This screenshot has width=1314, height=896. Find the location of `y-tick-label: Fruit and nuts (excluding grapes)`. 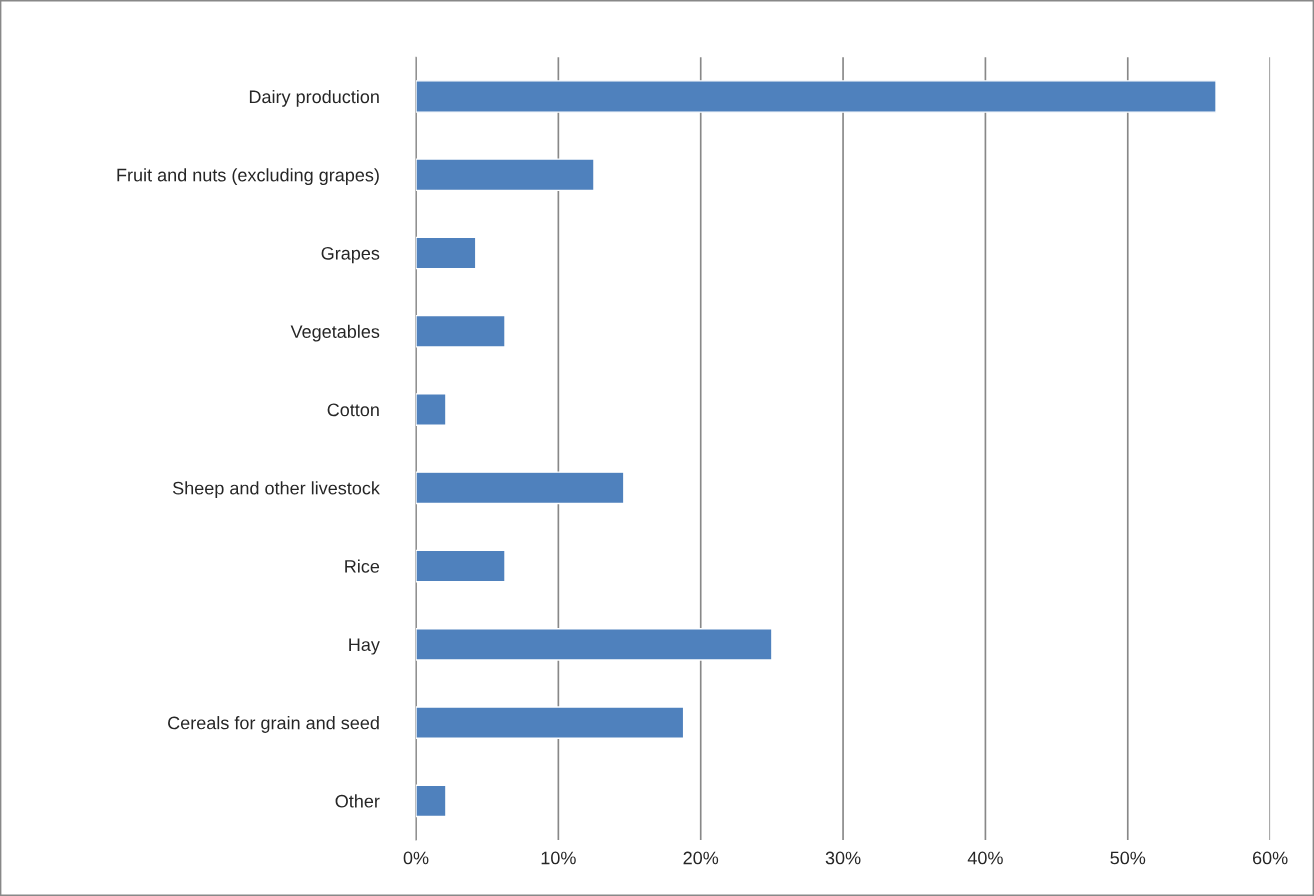

y-tick-label: Fruit and nuts (excluding grapes) is located at coordinates (248, 177).